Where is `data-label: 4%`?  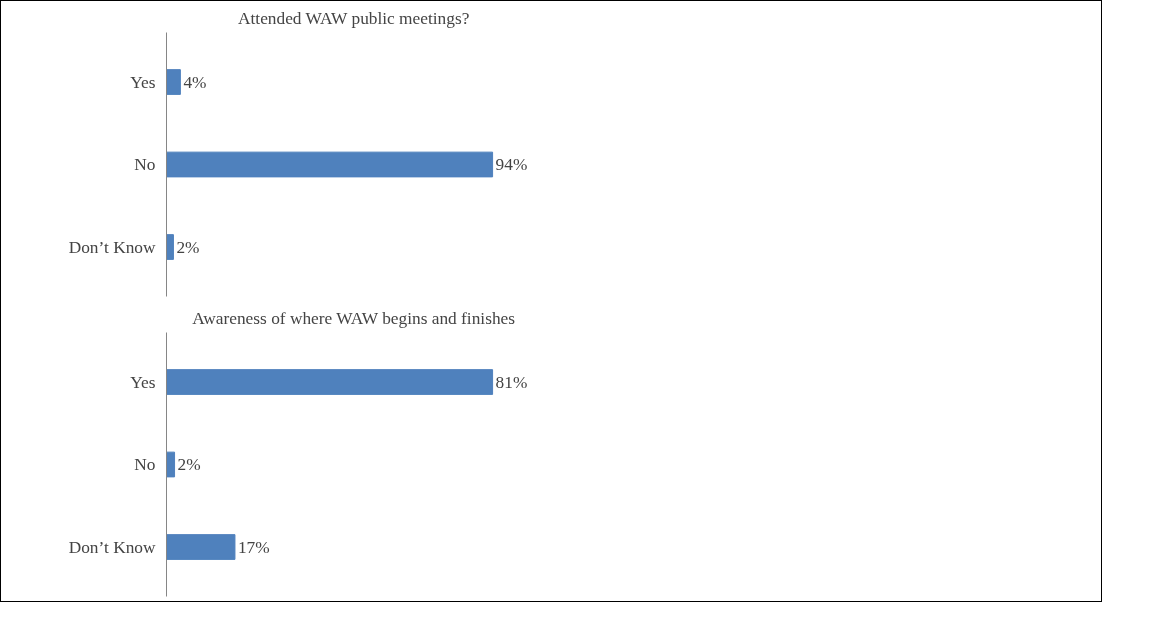
data-label: 4% is located at coordinates (195, 82).